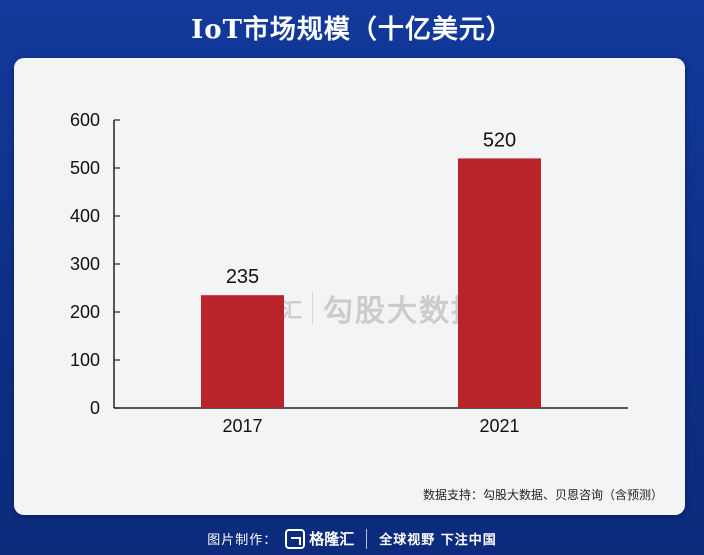 This screenshot has height=555, width=704. What do you see at coordinates (85, 264) in the screenshot?
I see `y-tick-label: 300` at bounding box center [85, 264].